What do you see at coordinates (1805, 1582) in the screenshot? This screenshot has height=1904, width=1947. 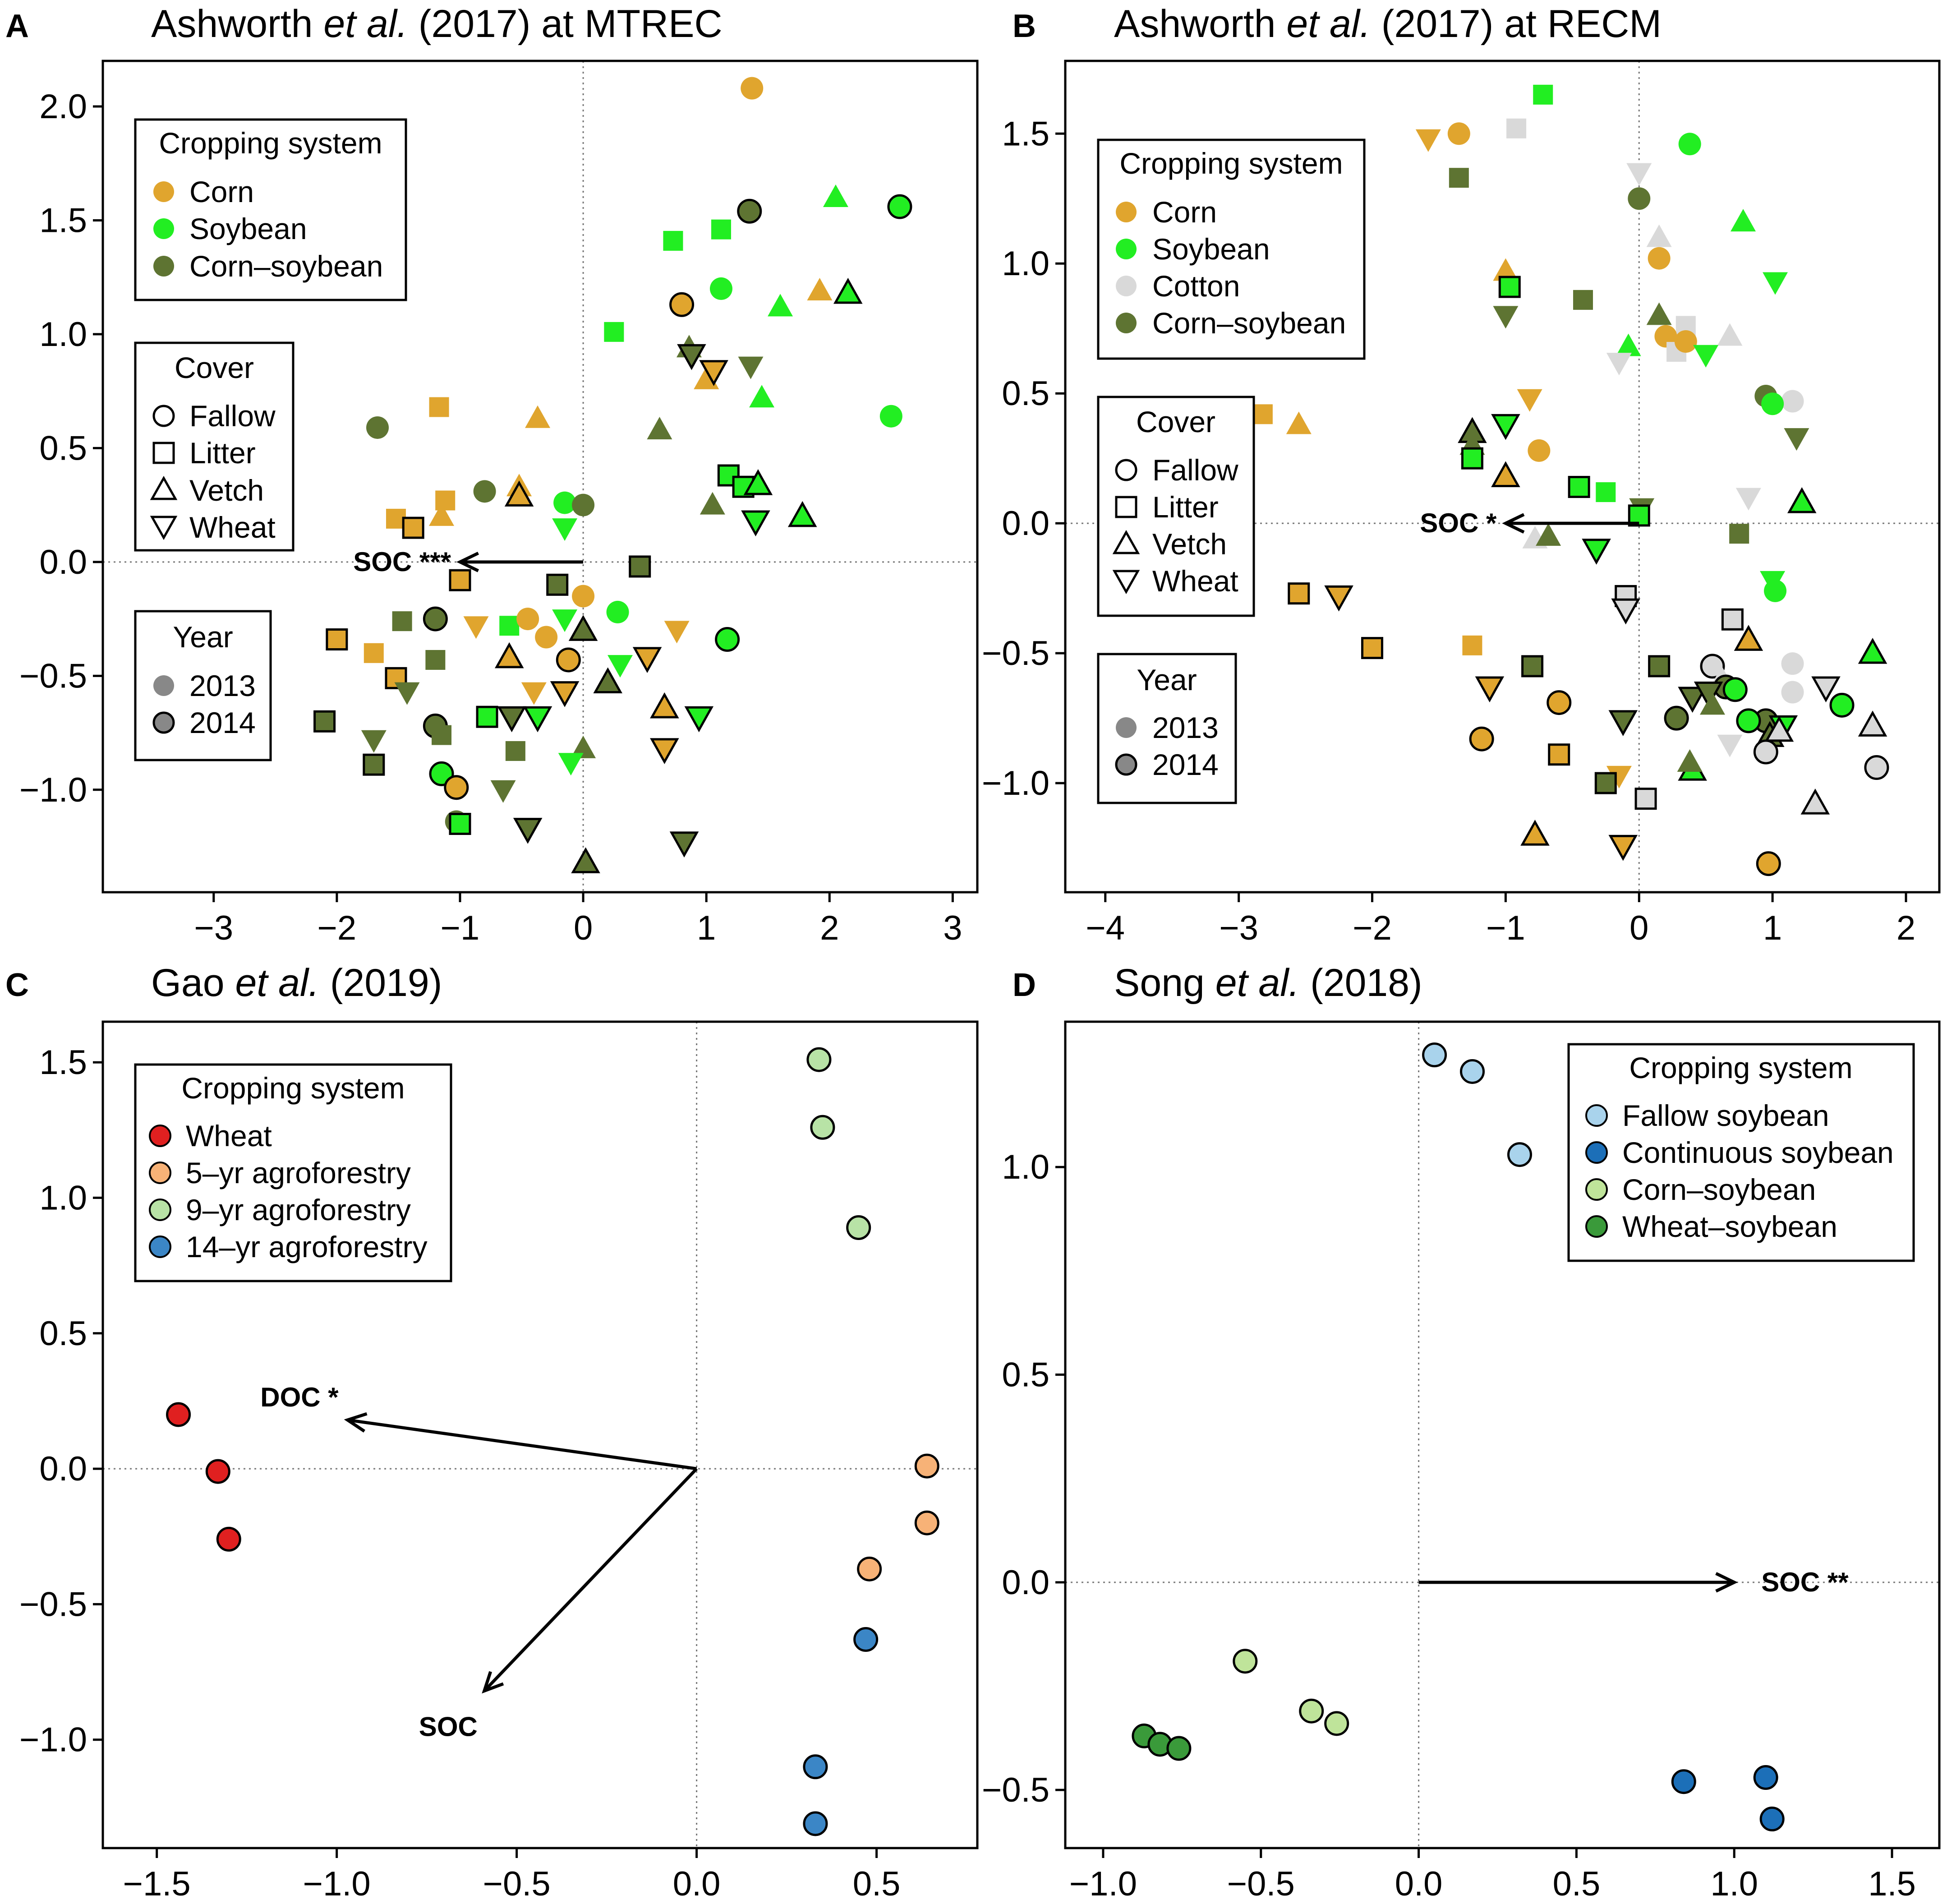 I see `vector-label: SOC **` at bounding box center [1805, 1582].